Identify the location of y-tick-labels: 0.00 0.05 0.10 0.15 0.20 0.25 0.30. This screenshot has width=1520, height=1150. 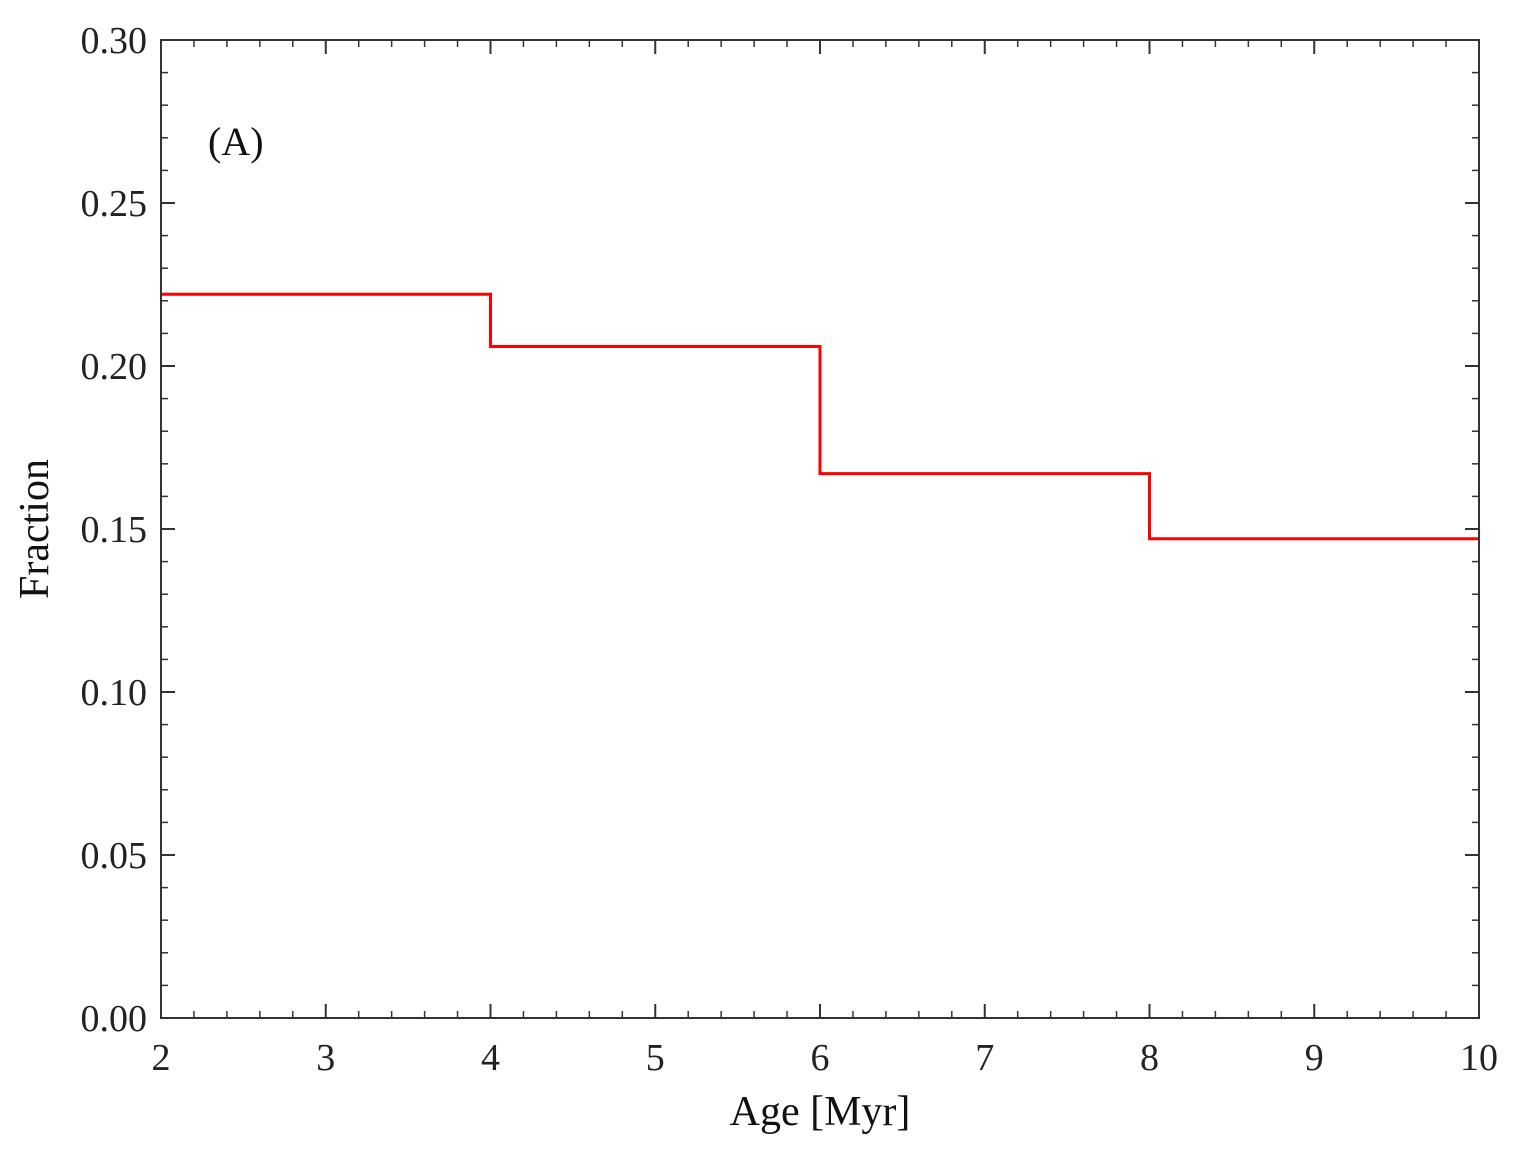
(114, 530).